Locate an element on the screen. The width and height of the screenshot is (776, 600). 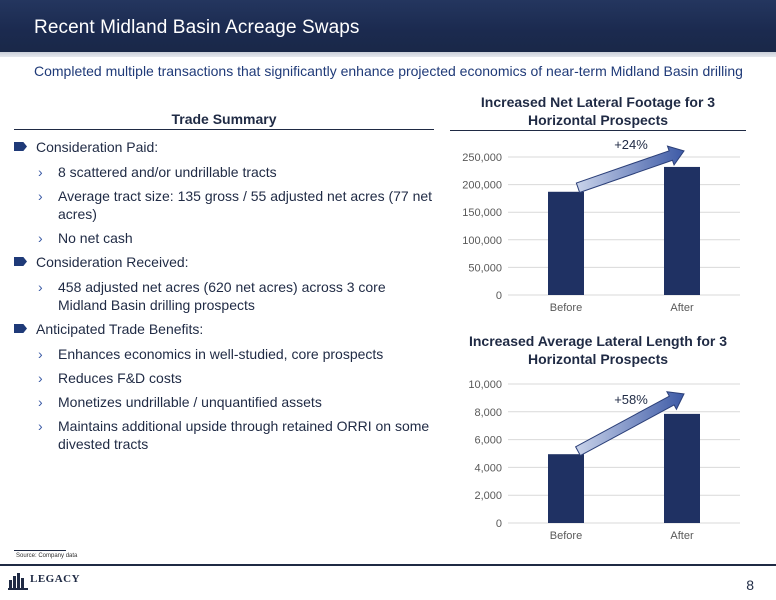
sub-bullet-text: No net cash is located at coordinates (95, 238).